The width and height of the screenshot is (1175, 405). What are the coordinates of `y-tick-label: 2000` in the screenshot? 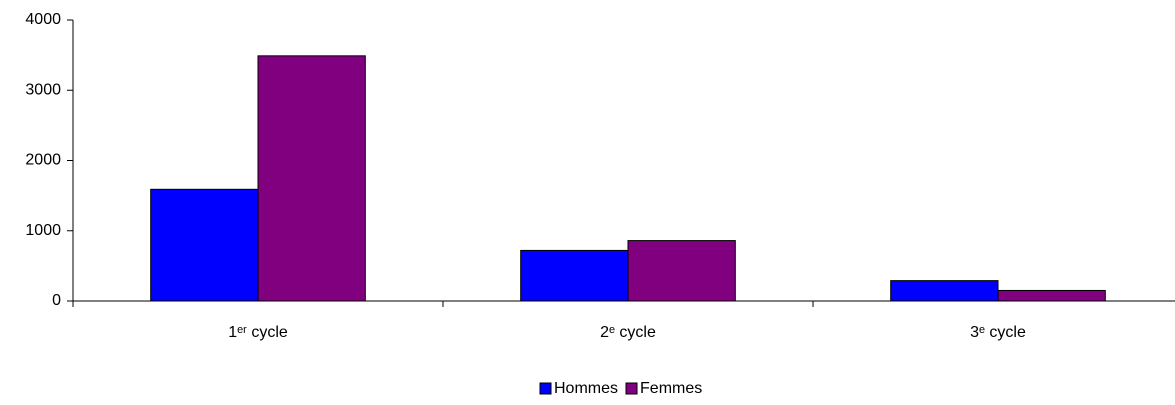 It's located at (43, 160).